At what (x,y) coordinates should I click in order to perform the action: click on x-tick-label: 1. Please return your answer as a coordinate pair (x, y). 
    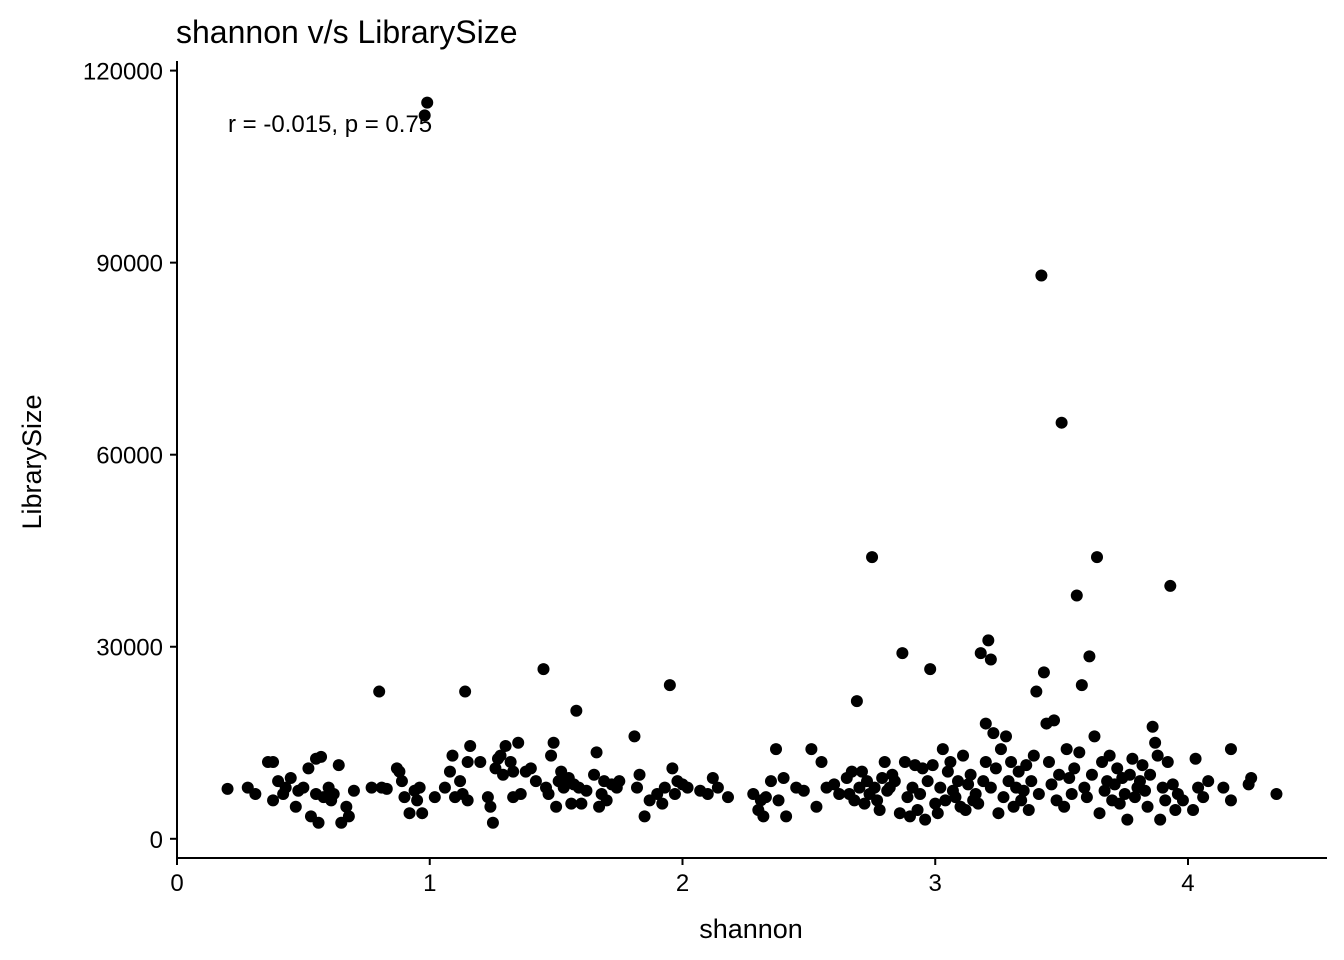
    Looking at the image, I should click on (429, 883).